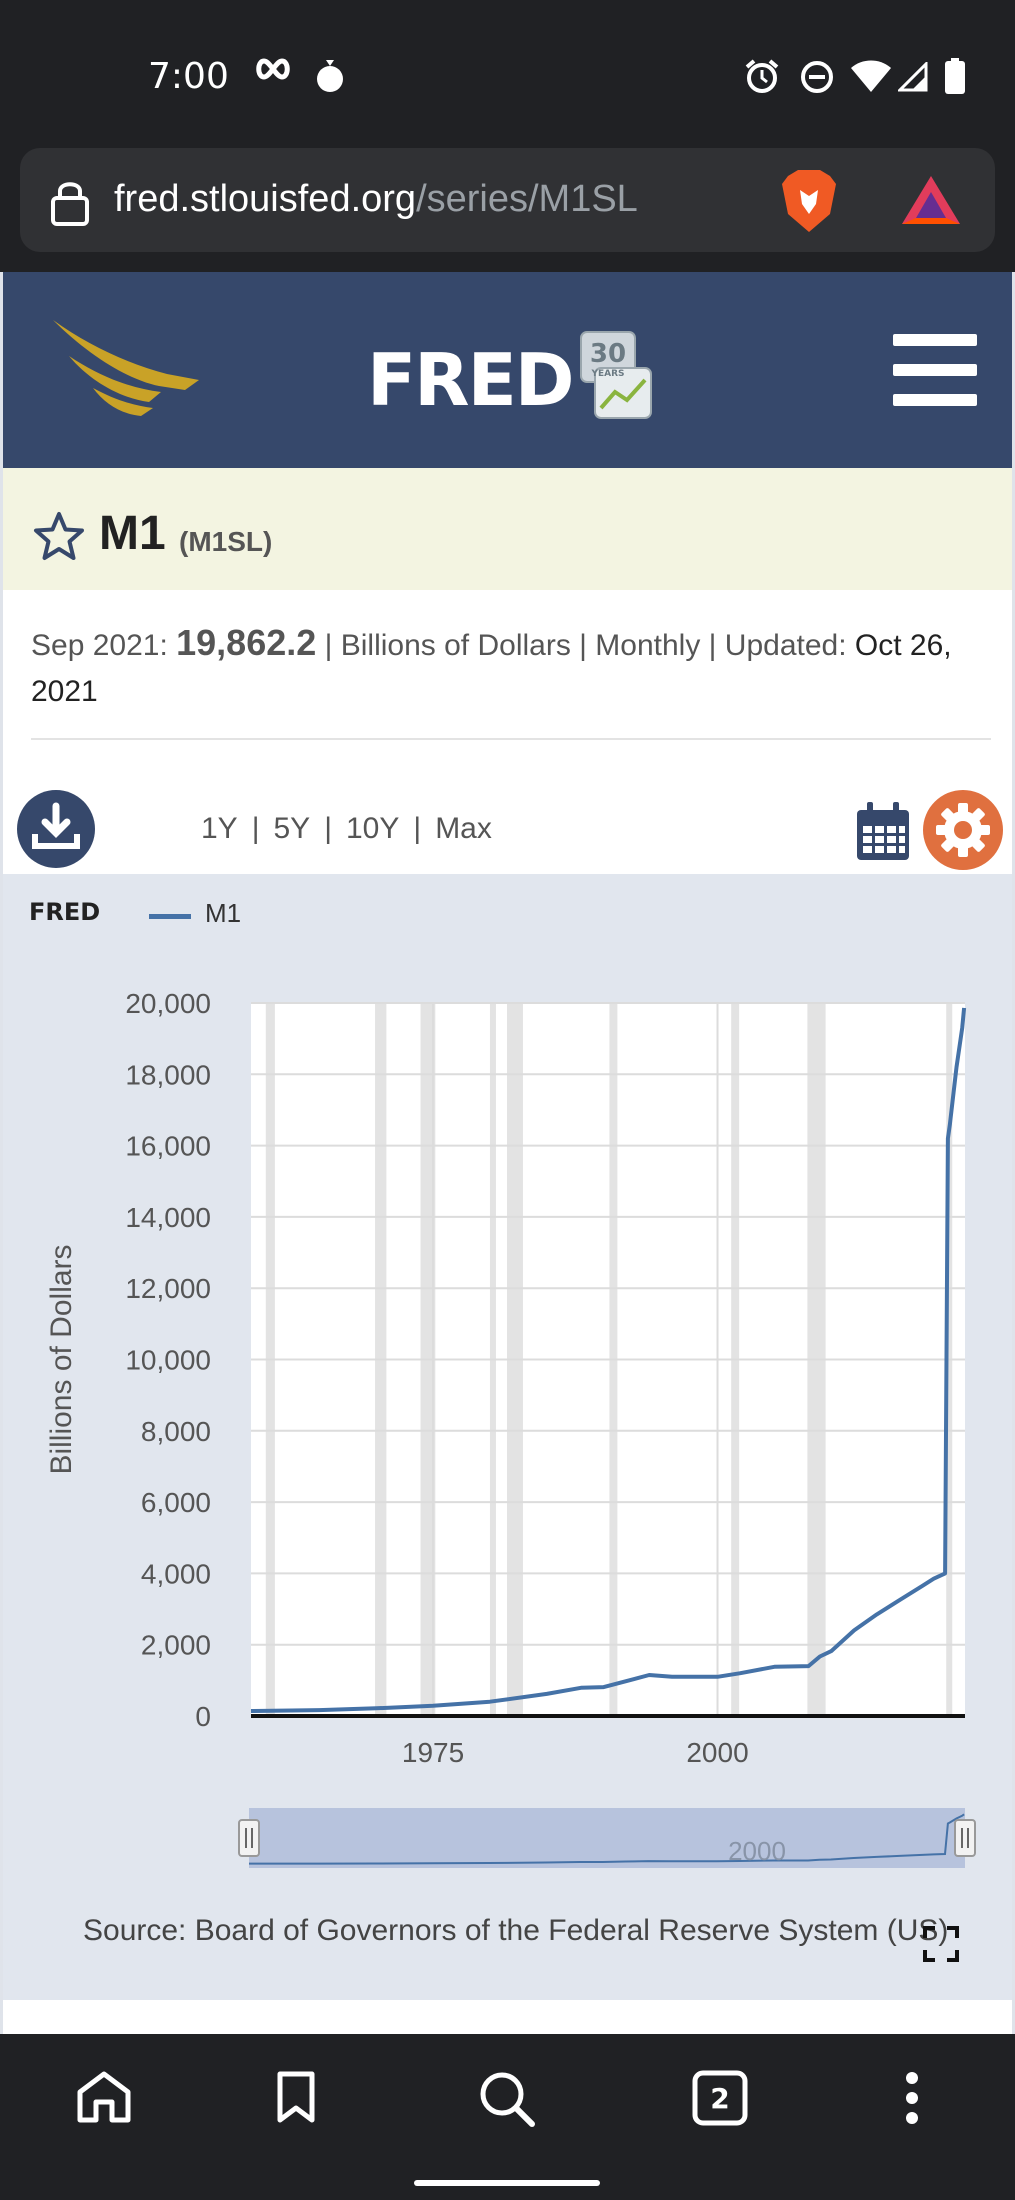  What do you see at coordinates (527, 199) in the screenshot?
I see `url-path: /series/M1SL` at bounding box center [527, 199].